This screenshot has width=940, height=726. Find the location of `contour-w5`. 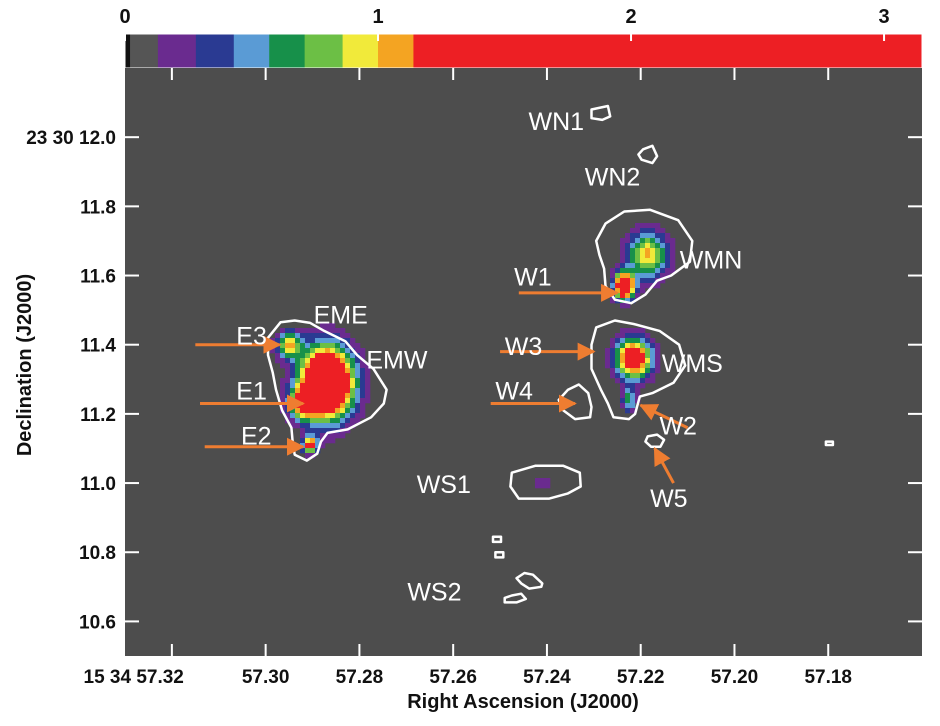

contour-w5 is located at coordinates (655, 440).